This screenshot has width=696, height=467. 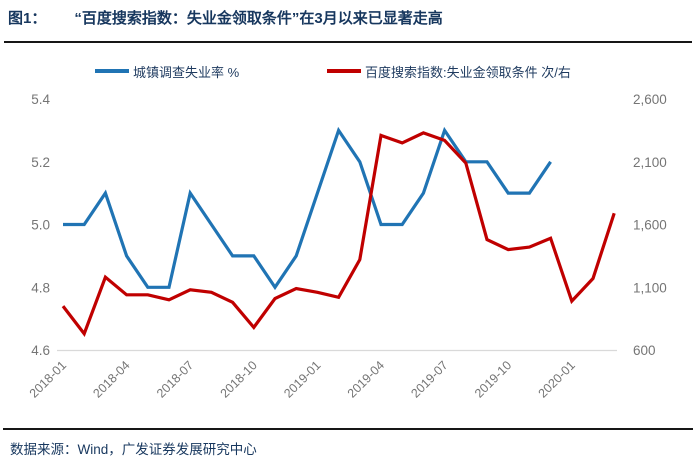 I want to click on x-axis-tick: 2018-07, so click(x=175, y=379).